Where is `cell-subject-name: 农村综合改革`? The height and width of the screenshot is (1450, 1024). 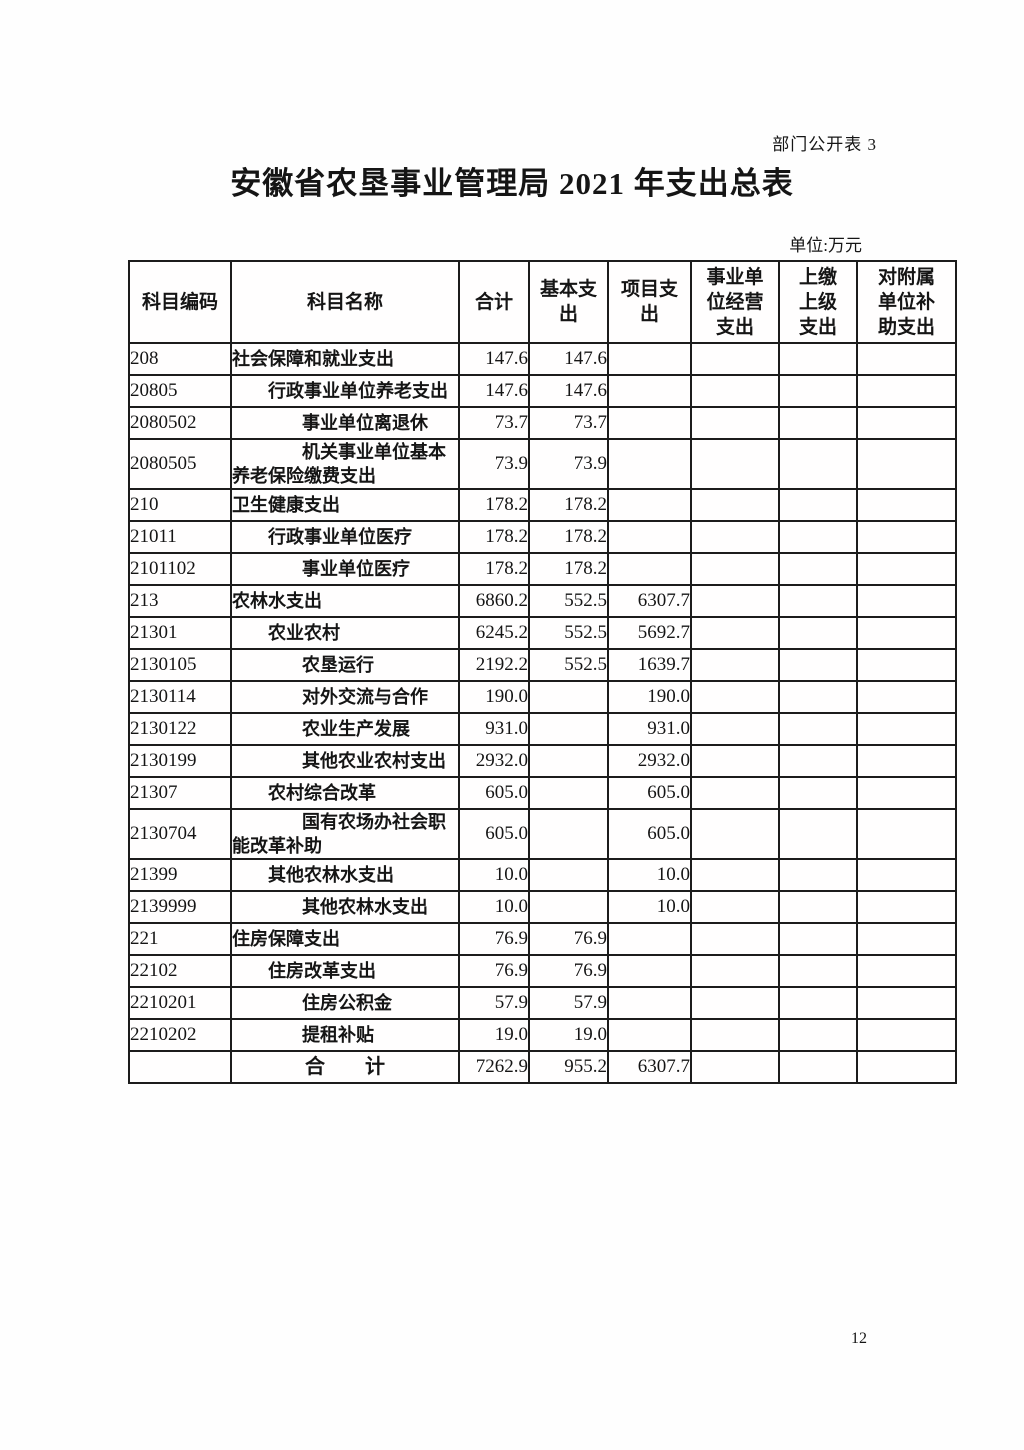 cell-subject-name: 农村综合改革 is located at coordinates (345, 793).